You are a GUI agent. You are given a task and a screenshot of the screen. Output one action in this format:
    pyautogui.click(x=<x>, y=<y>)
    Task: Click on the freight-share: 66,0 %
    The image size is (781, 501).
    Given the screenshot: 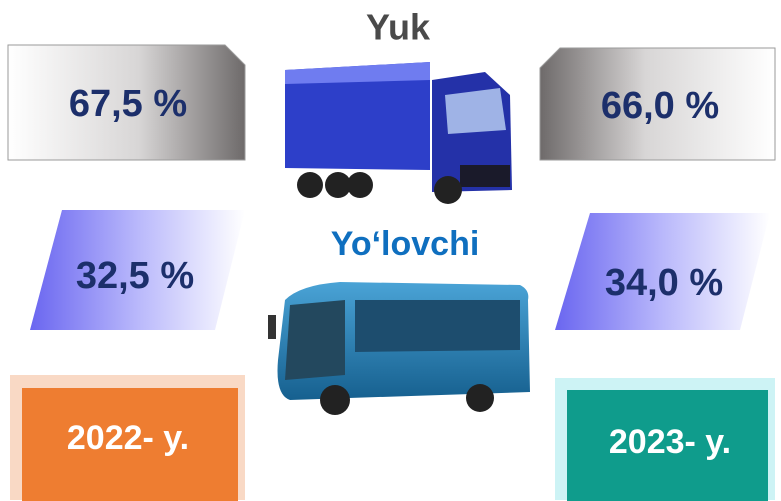 What is the action you would take?
    pyautogui.click(x=660, y=106)
    